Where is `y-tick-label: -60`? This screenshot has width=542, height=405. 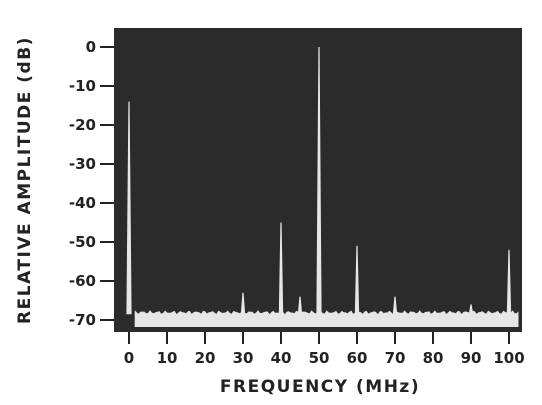 y-tick-label: -60 is located at coordinates (82, 281).